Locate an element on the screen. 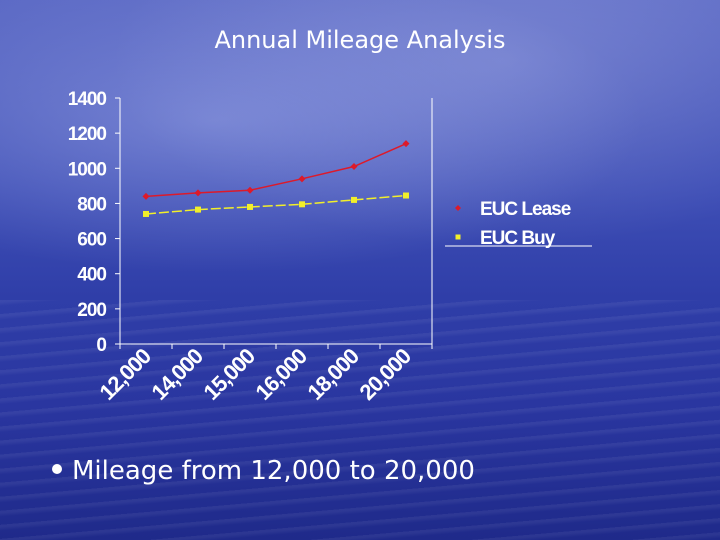 Image resolution: width=720 pixels, height=540 pixels. legend-marker-square-icon is located at coordinates (458, 237).